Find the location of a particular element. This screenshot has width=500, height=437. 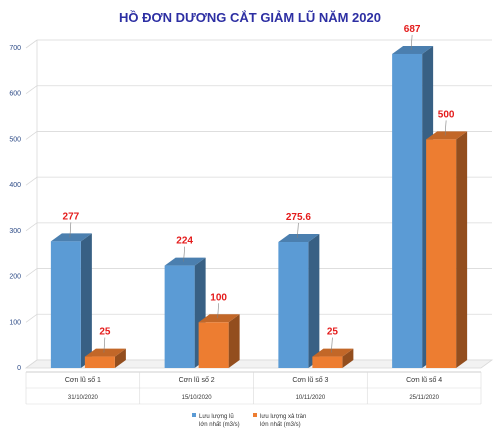

y-tick-label: 300 is located at coordinates (15, 231).